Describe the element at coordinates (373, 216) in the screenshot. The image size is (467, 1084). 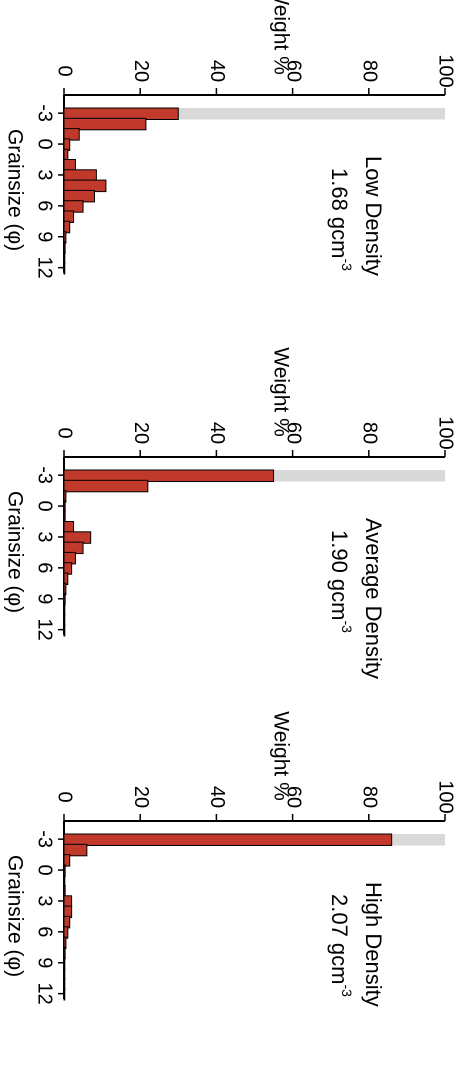
I see `panel-title: Low Density` at that location.